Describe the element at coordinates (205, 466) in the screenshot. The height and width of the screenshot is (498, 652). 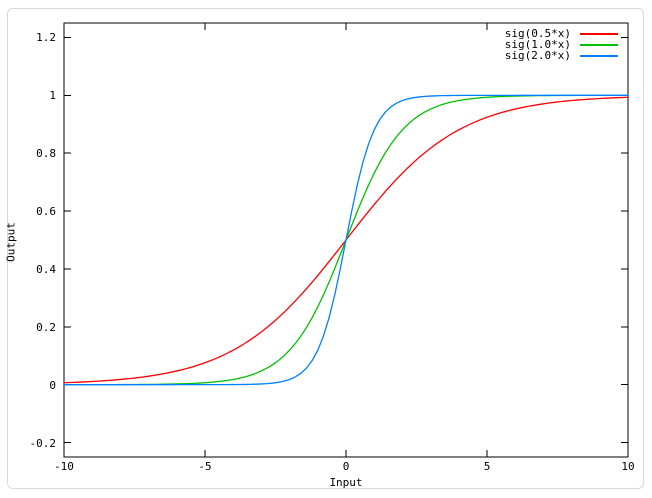
I see `x-tick-label: -5` at that location.